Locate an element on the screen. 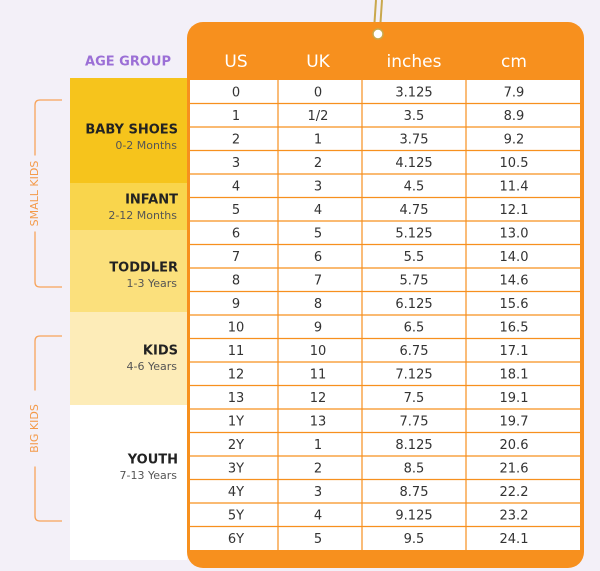 The height and width of the screenshot is (571, 600). cell: 9.5 is located at coordinates (414, 539).